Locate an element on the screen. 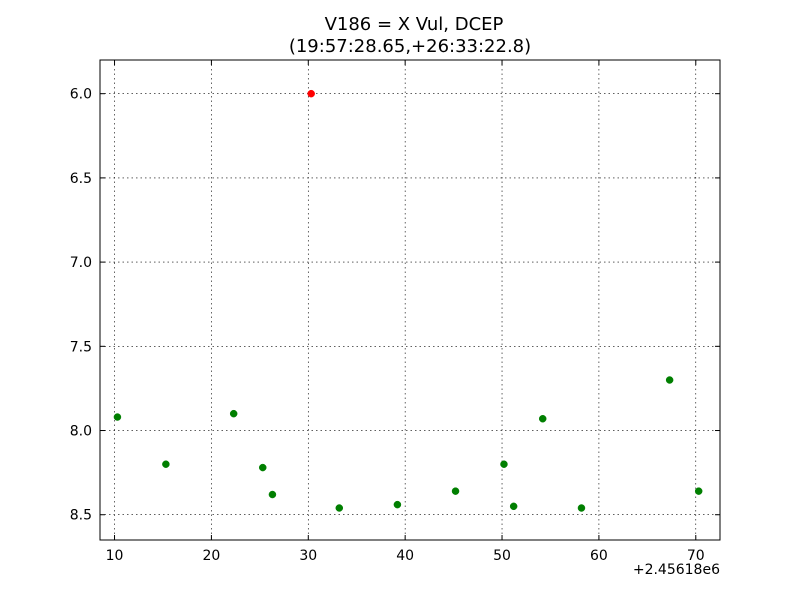 Image resolution: width=800 pixels, height=600 pixels. x-tick-label: 60 is located at coordinates (599, 556).